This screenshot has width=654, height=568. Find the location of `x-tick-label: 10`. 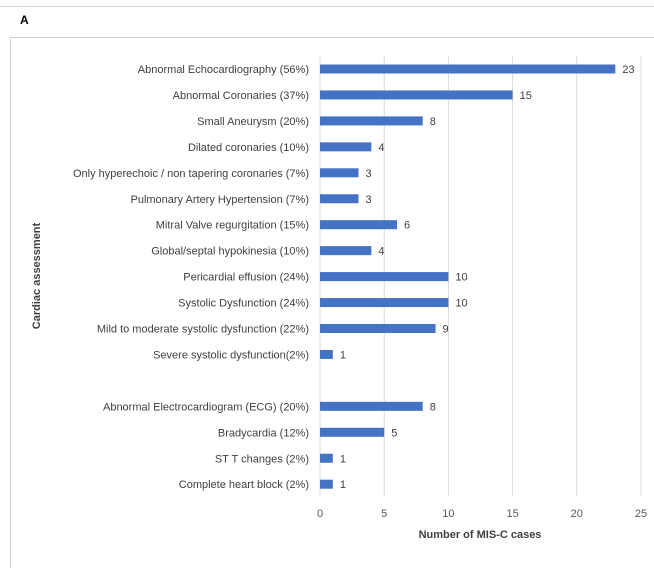

x-tick-label: 10 is located at coordinates (448, 514).